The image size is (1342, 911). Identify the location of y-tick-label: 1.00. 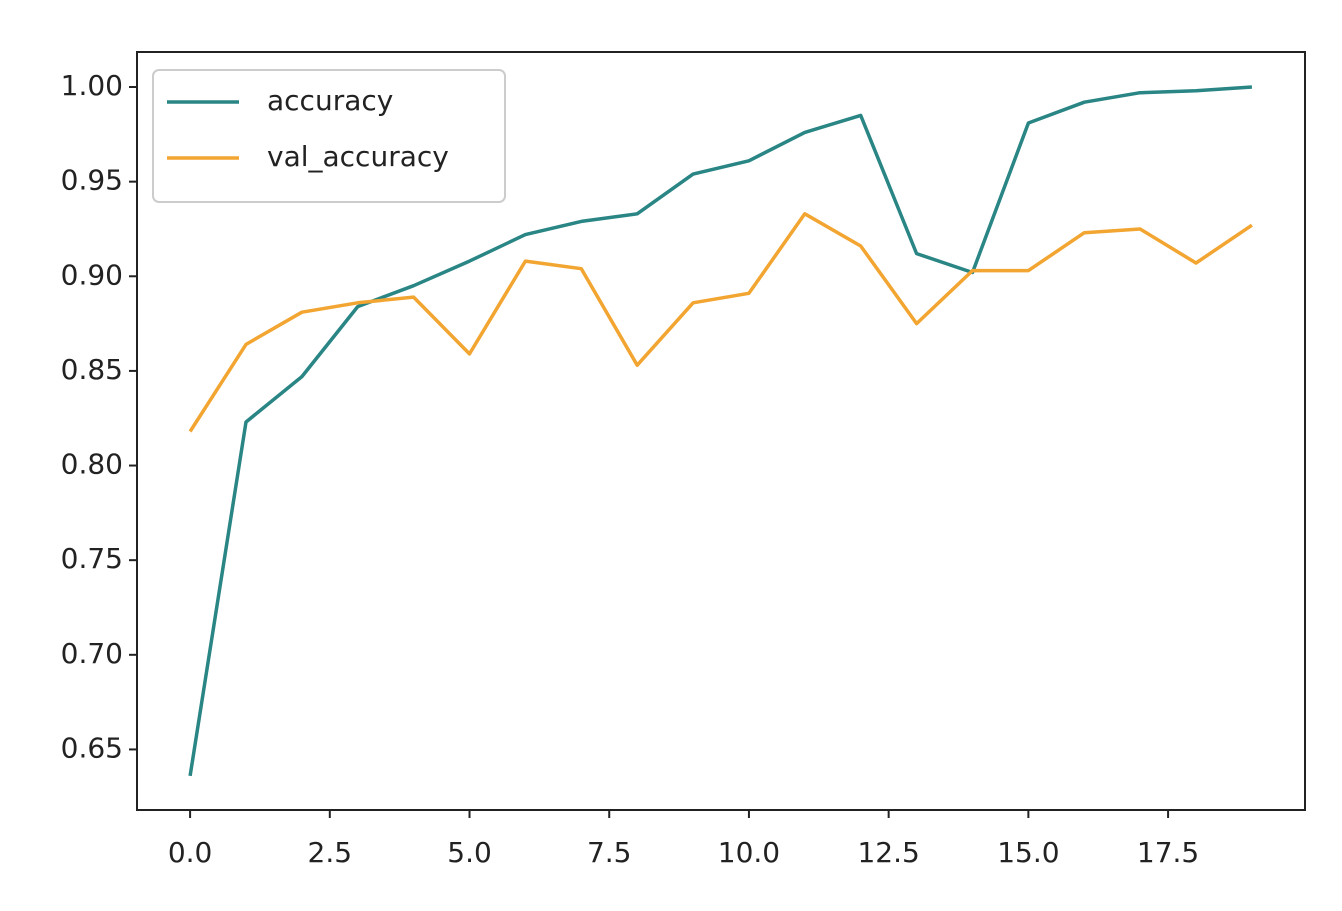
(92, 85).